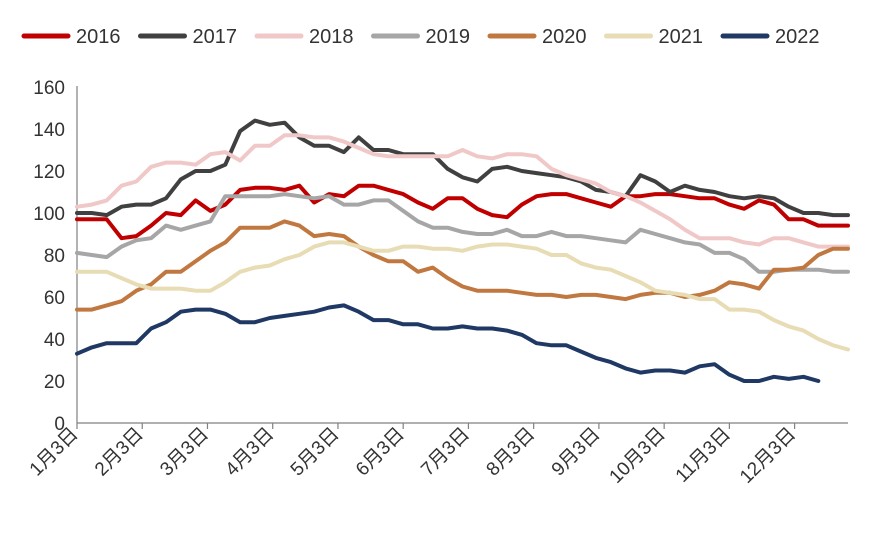  What do you see at coordinates (49, 130) in the screenshot?
I see `y-tick-label: 140` at bounding box center [49, 130].